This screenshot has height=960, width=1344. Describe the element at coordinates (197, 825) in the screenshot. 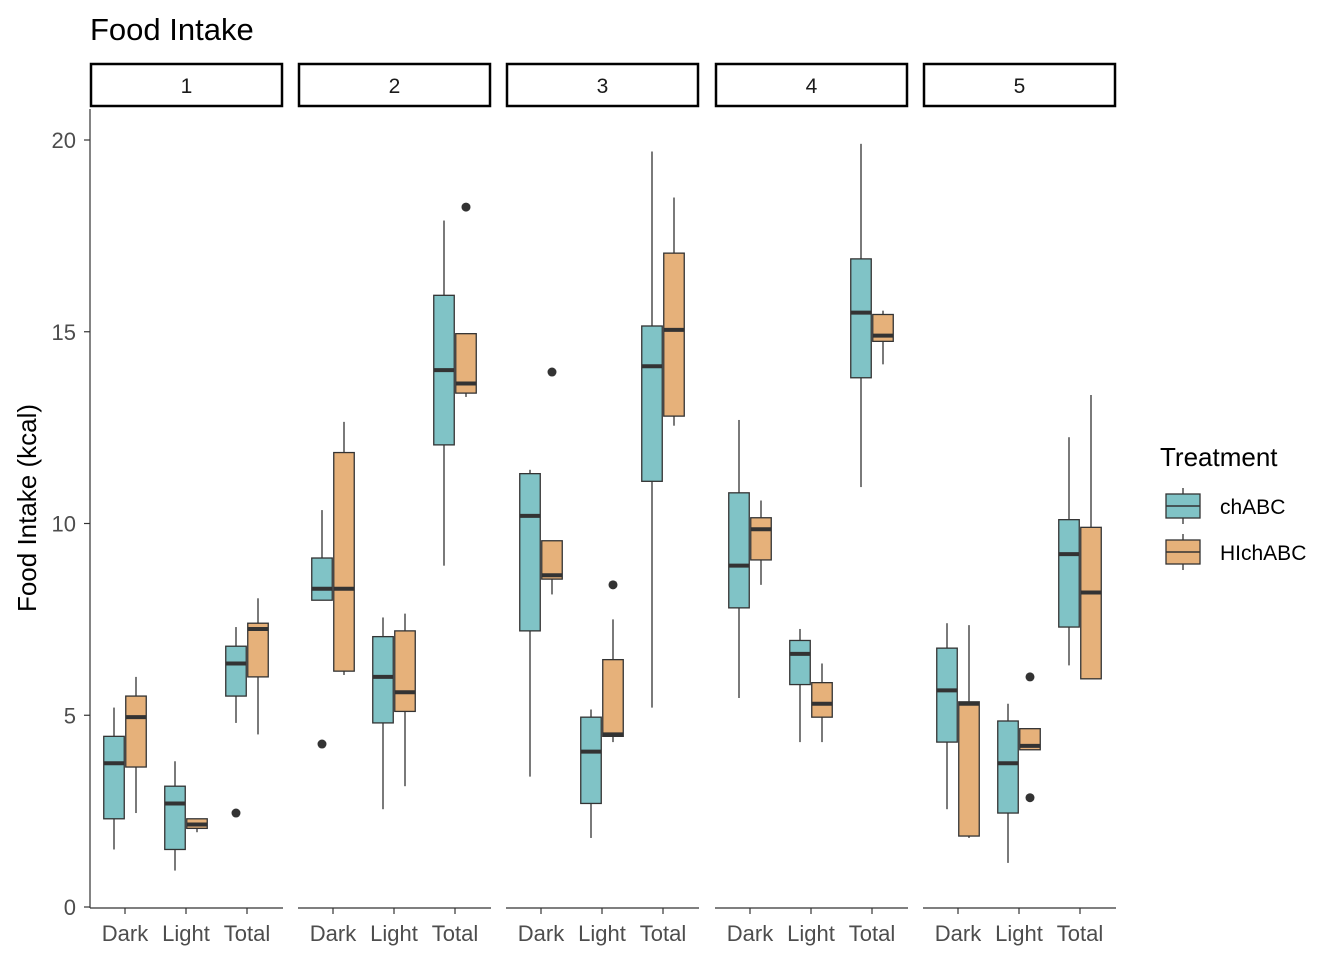

I see `box-HIchABC-1-Light` at that location.